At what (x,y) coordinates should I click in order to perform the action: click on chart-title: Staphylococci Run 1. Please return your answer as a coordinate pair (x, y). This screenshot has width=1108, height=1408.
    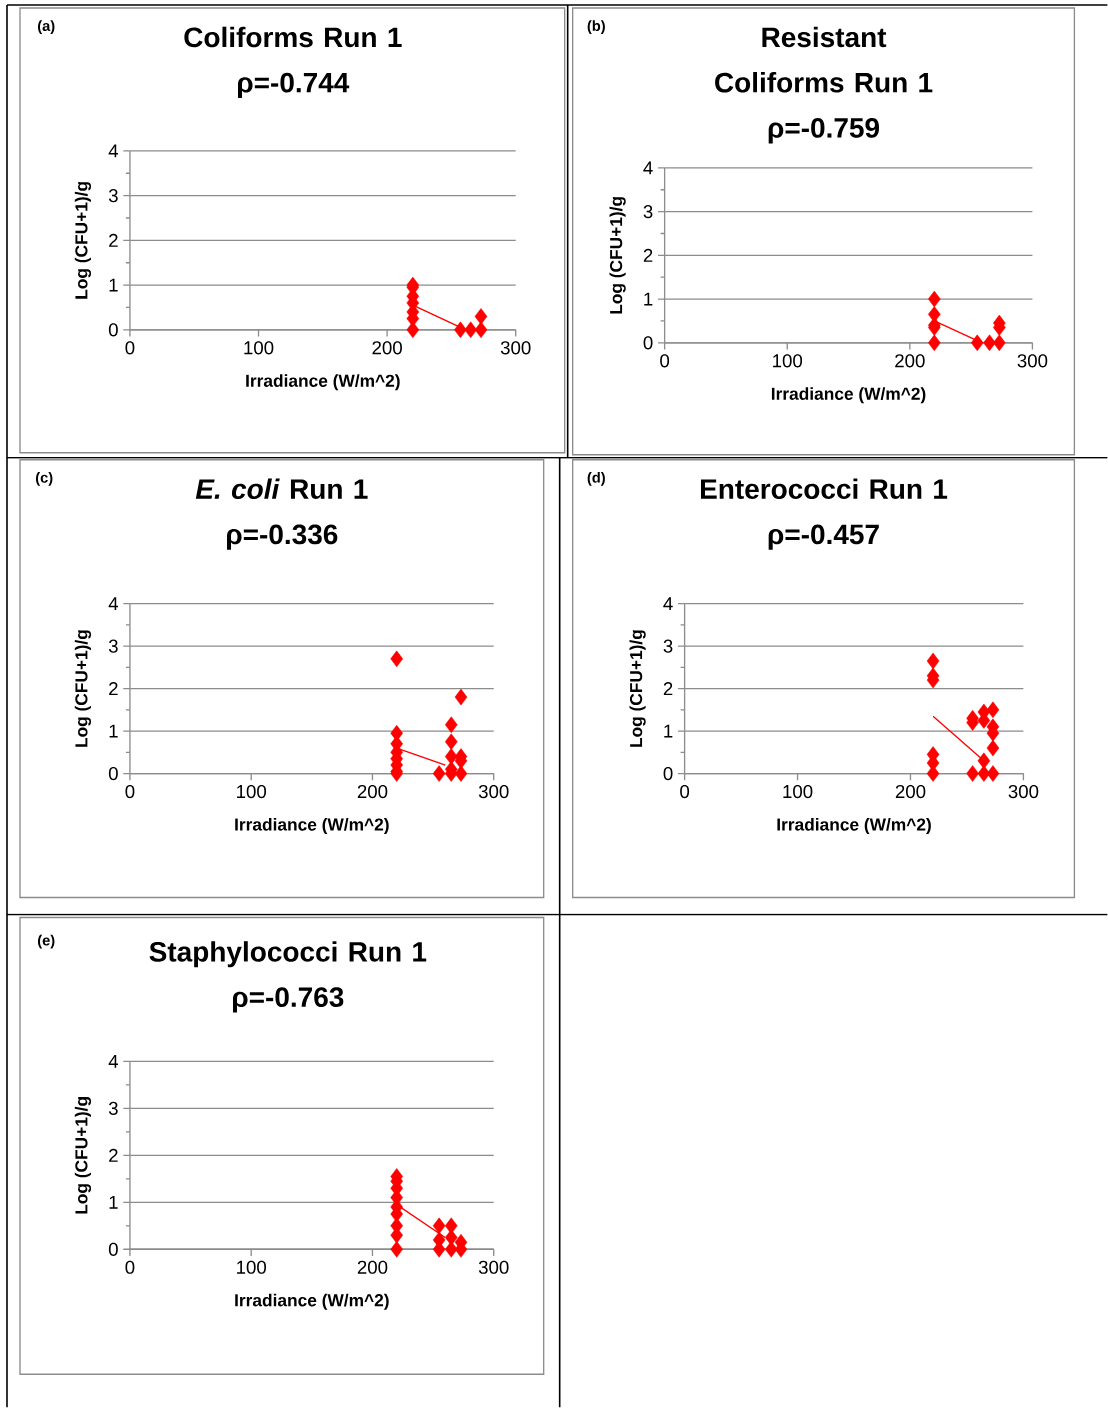
    Looking at the image, I should click on (288, 954).